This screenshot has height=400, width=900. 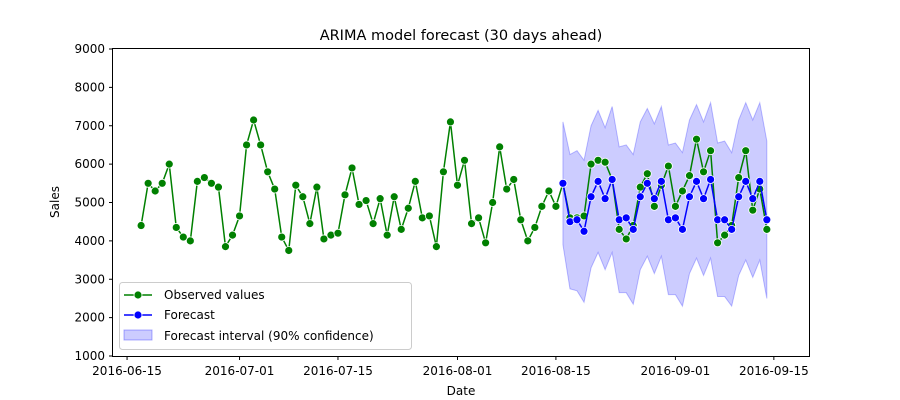 What do you see at coordinates (138, 315) in the screenshot?
I see `legend-forecast-marker` at bounding box center [138, 315].